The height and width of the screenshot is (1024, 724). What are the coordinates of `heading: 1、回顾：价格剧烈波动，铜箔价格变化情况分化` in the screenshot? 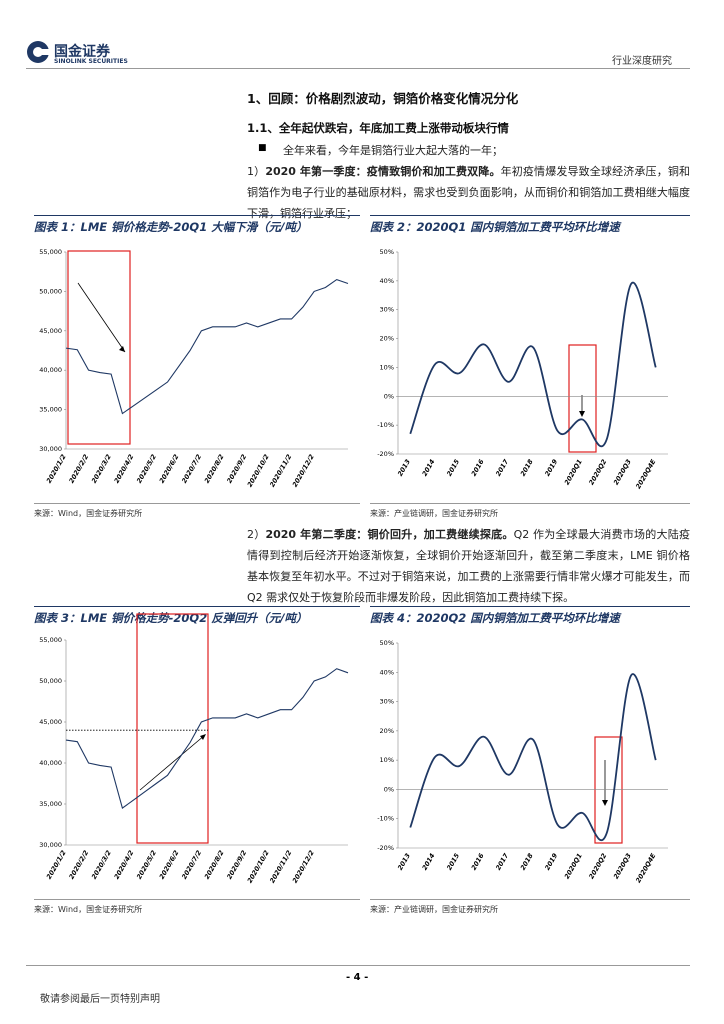 It's located at (383, 98).